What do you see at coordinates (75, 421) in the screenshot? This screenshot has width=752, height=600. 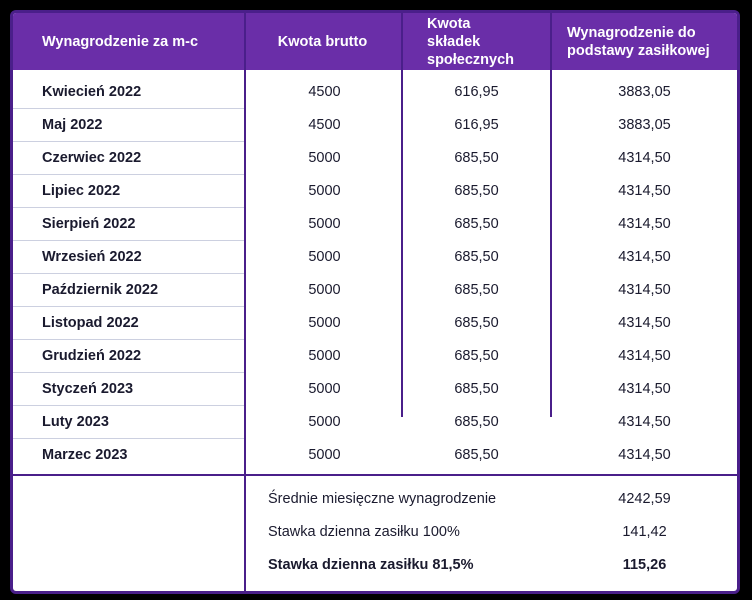 I see `month-cell: Luty 2023` at bounding box center [75, 421].